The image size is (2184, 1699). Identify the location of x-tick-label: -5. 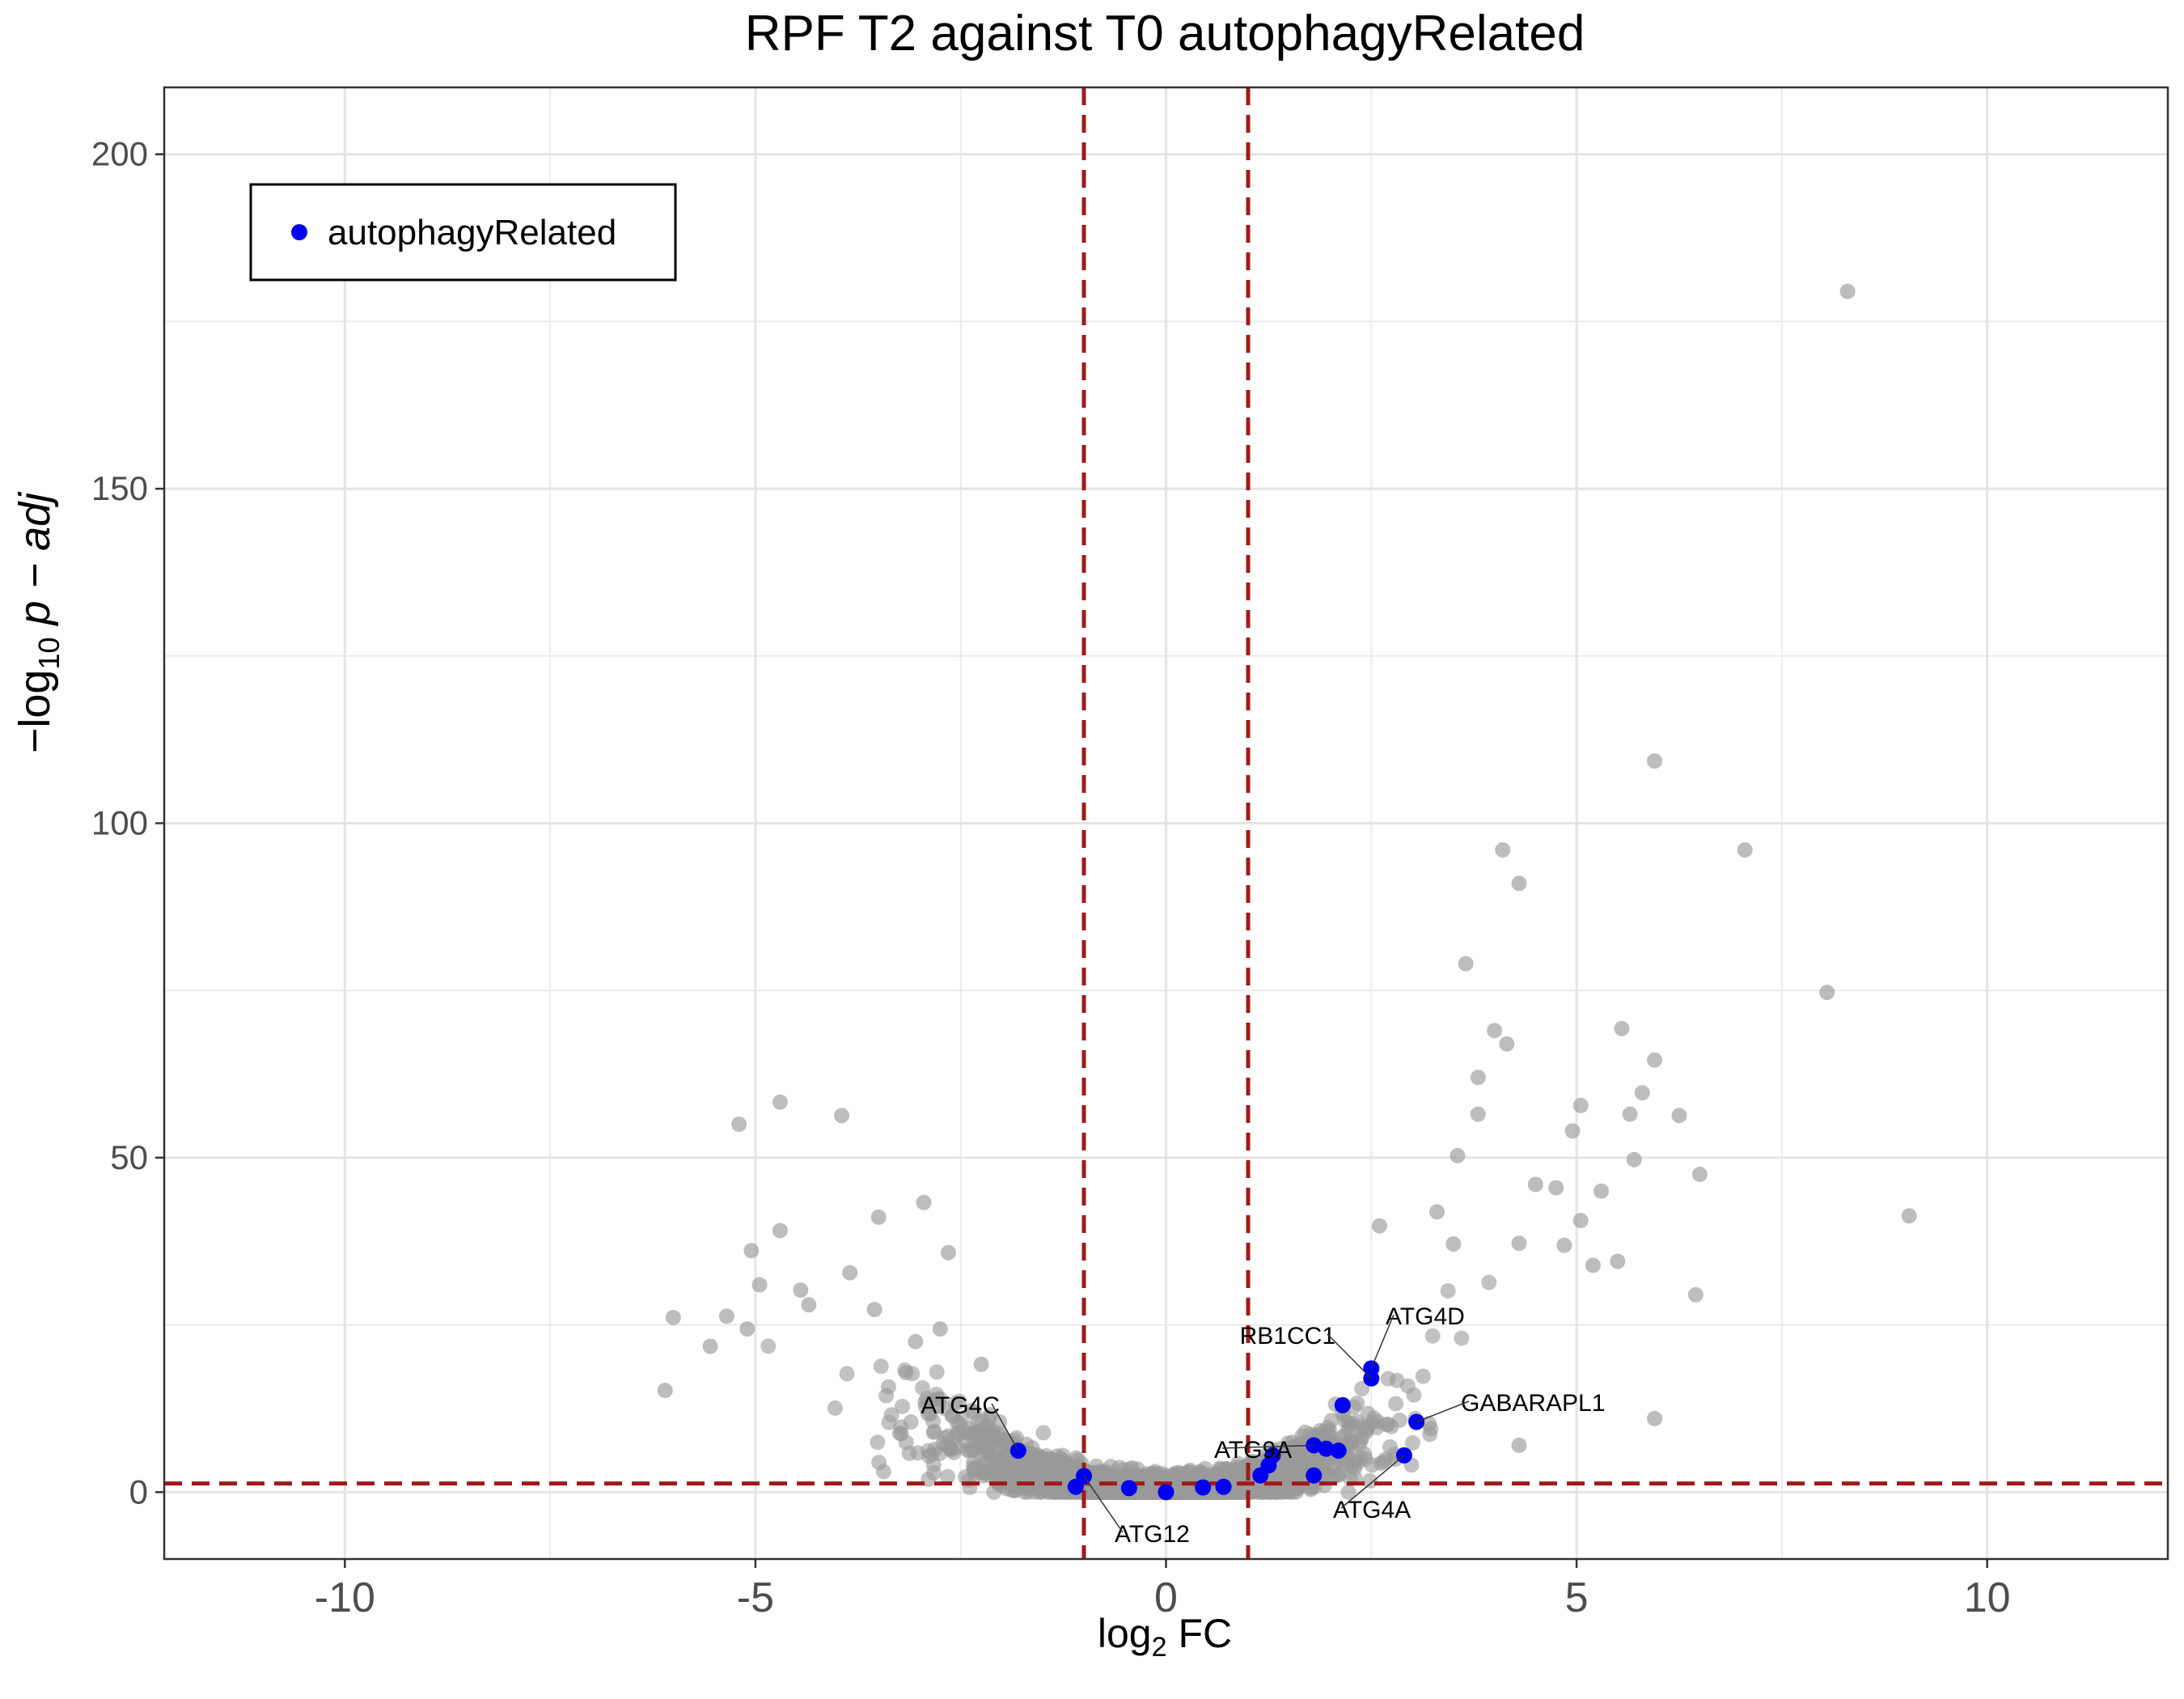
(755, 1597).